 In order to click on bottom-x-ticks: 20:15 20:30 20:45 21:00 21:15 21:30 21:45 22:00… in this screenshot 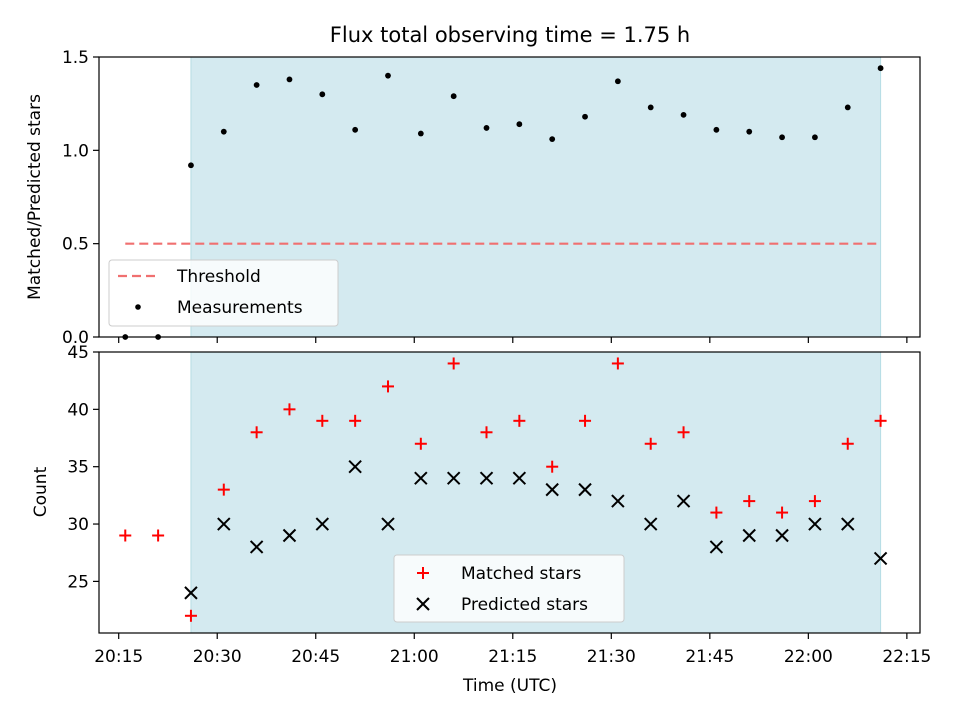, I will do `click(512, 650)`.